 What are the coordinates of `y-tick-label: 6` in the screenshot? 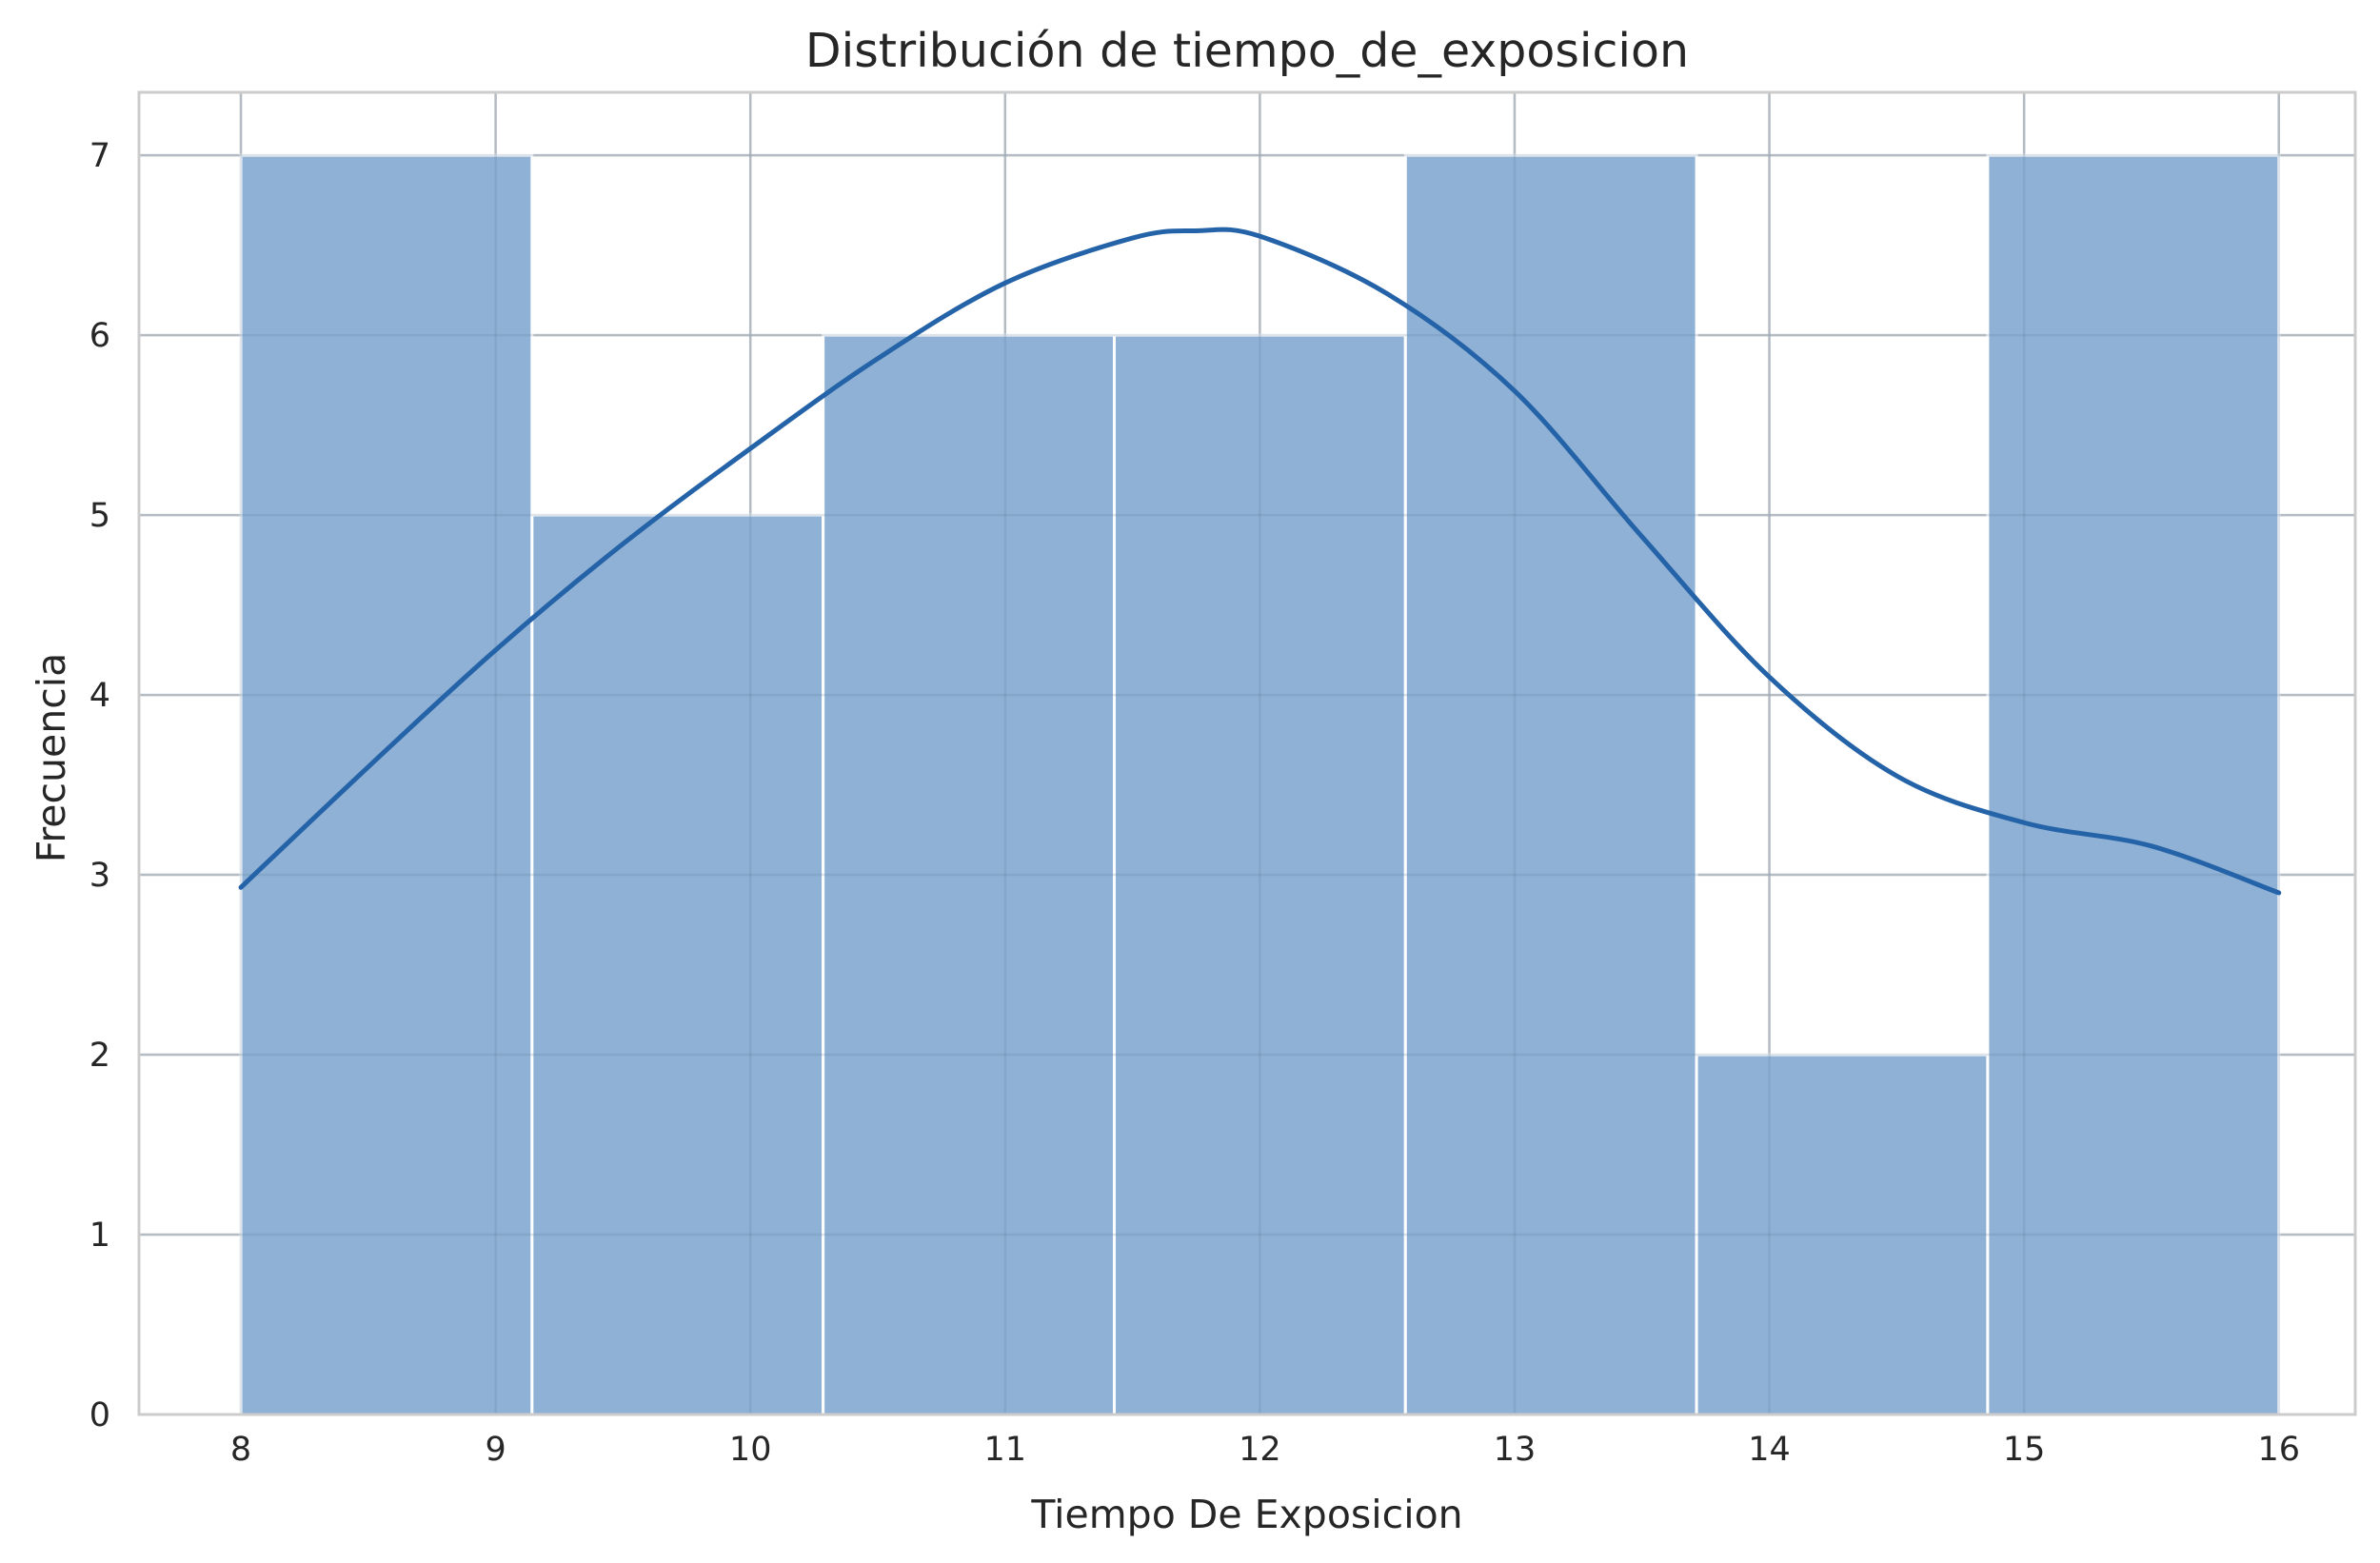 It's located at (99, 336).